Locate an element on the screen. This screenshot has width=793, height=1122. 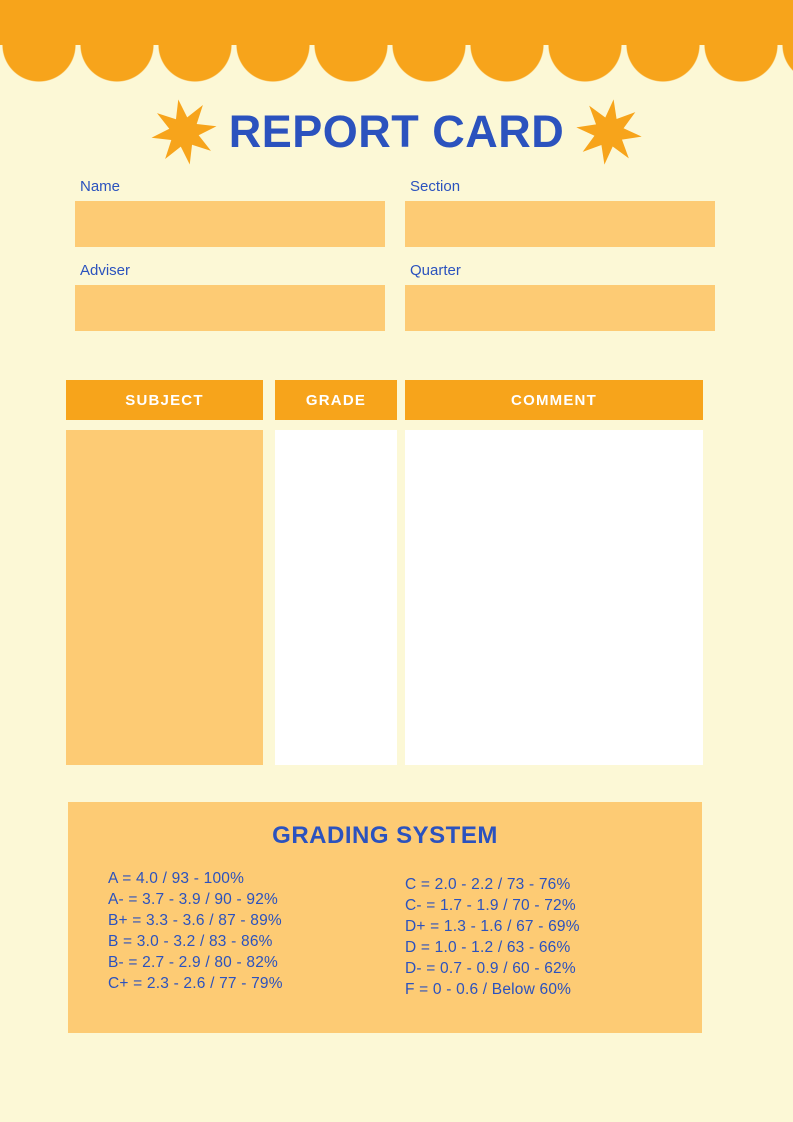
grading-scale-line: D = 1.0 - 1.2 / 63 - 66% is located at coordinates (488, 947).